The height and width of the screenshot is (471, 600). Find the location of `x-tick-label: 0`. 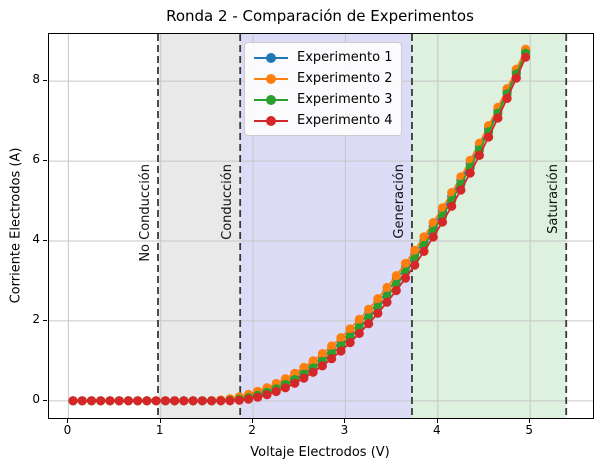

x-tick-label: 0 is located at coordinates (67, 430).